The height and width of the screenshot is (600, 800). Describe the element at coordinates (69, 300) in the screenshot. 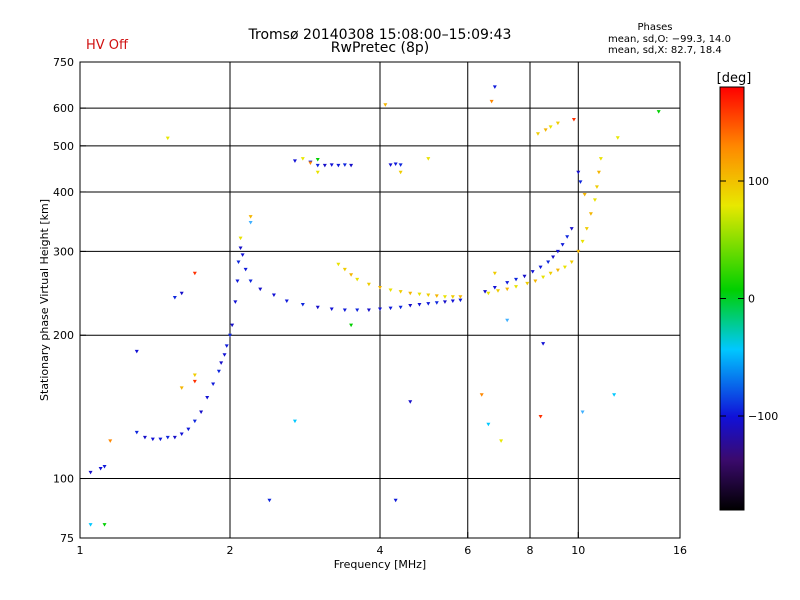

I see `y-axis: 75 100 200 300 400 500 600 750` at that location.